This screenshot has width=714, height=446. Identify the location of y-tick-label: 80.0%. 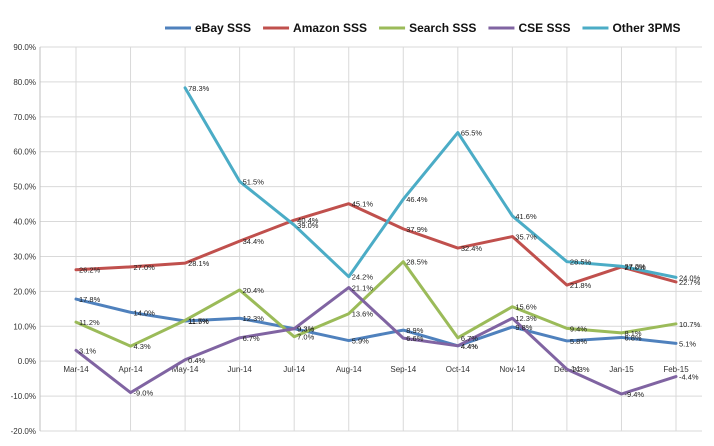
(24, 82).